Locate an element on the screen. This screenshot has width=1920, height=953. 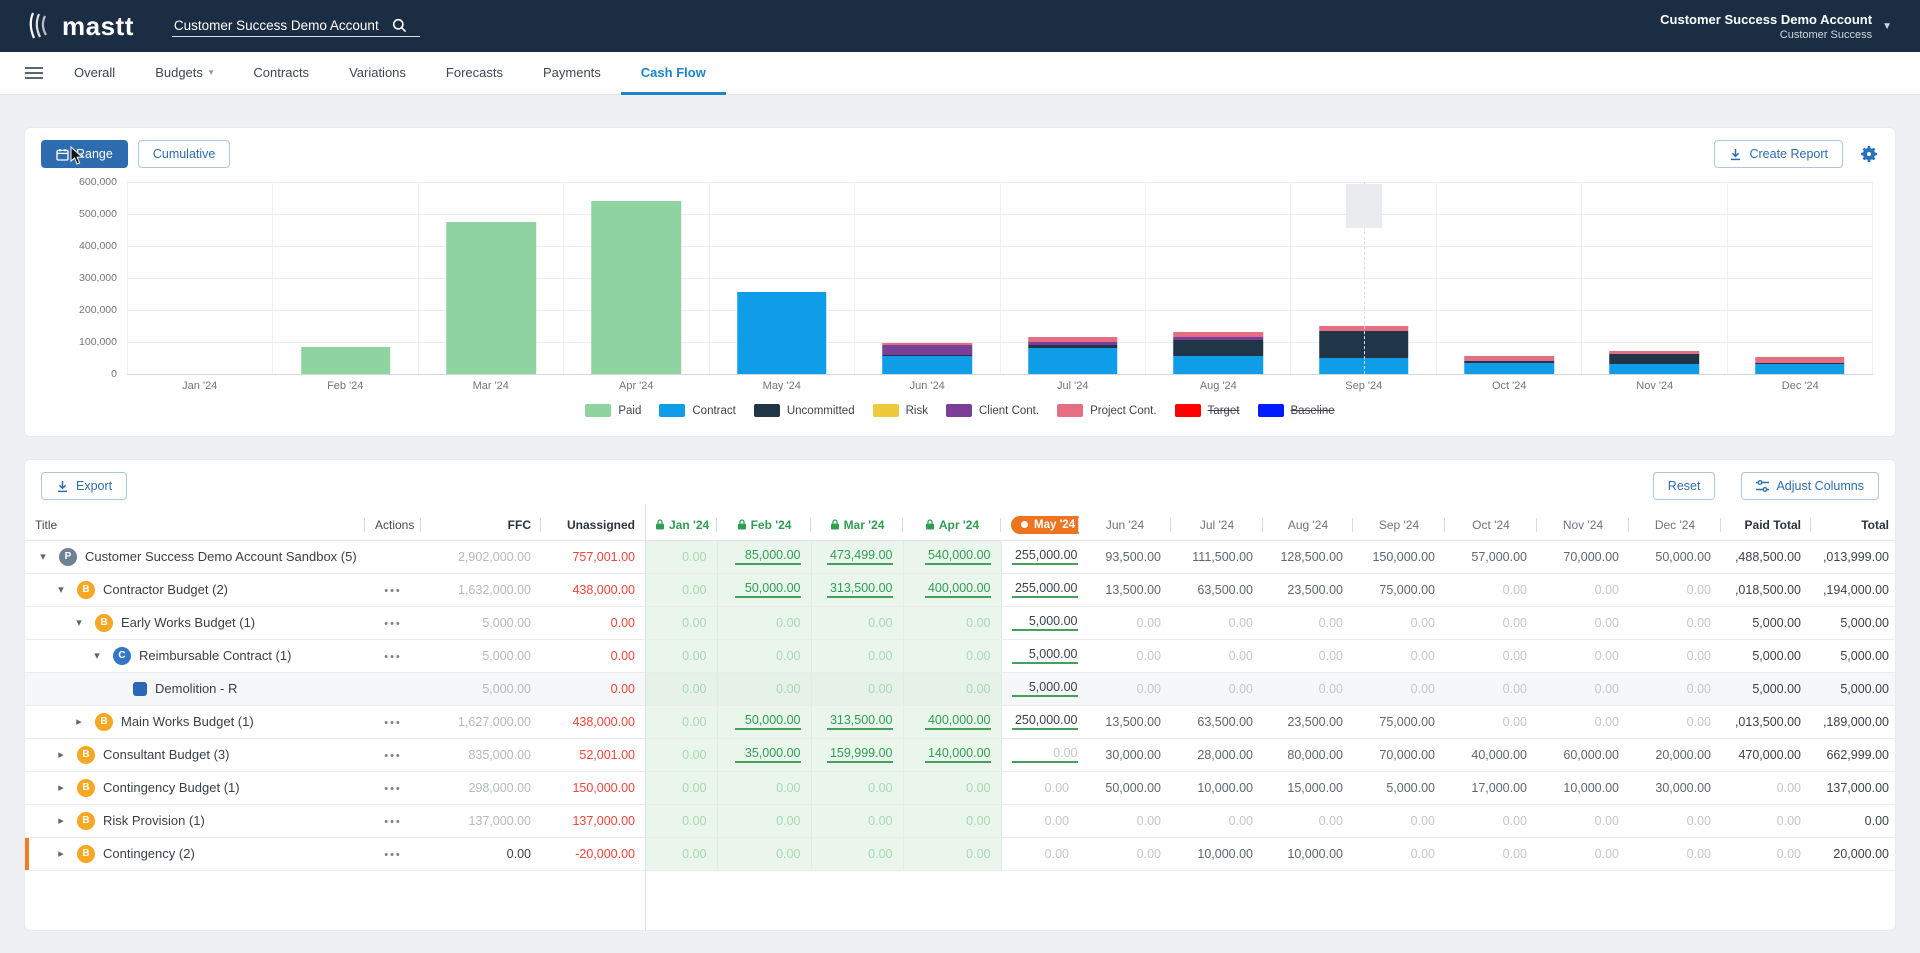
col-header-month-future: Oct '24 is located at coordinates (1491, 525).